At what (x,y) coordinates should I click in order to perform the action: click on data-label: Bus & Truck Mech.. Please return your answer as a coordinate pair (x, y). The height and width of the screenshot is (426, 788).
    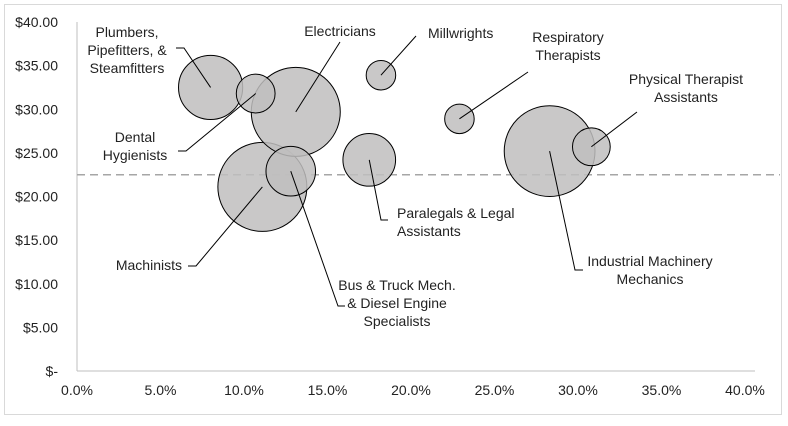
    Looking at the image, I should click on (396, 285).